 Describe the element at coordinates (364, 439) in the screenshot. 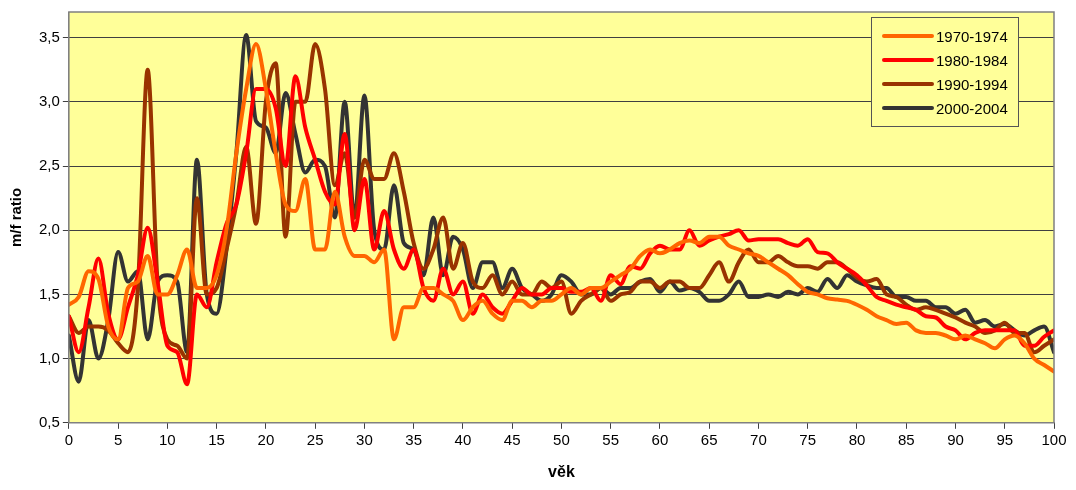

I see `x-tick-label: 30` at that location.